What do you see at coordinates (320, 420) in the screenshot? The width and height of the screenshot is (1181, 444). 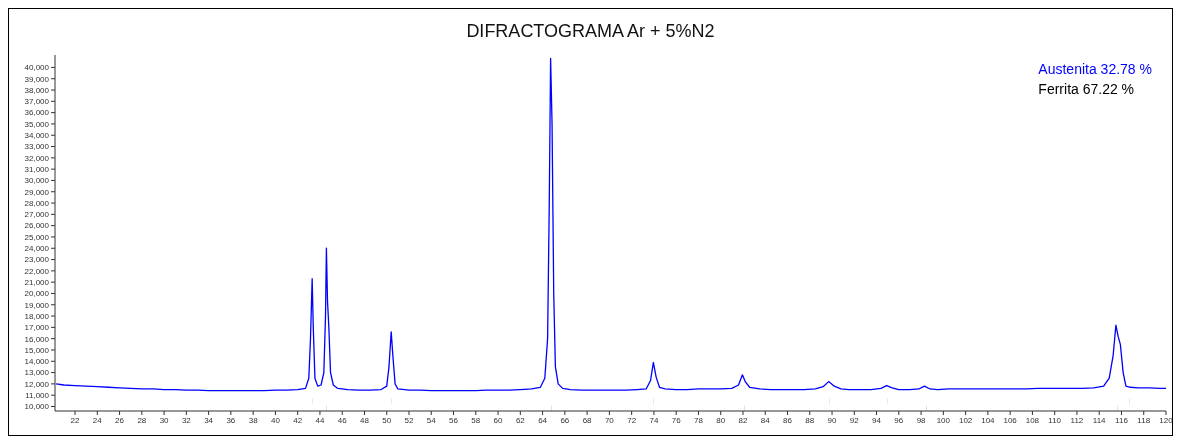 I see `x-tick-label: 44` at bounding box center [320, 420].